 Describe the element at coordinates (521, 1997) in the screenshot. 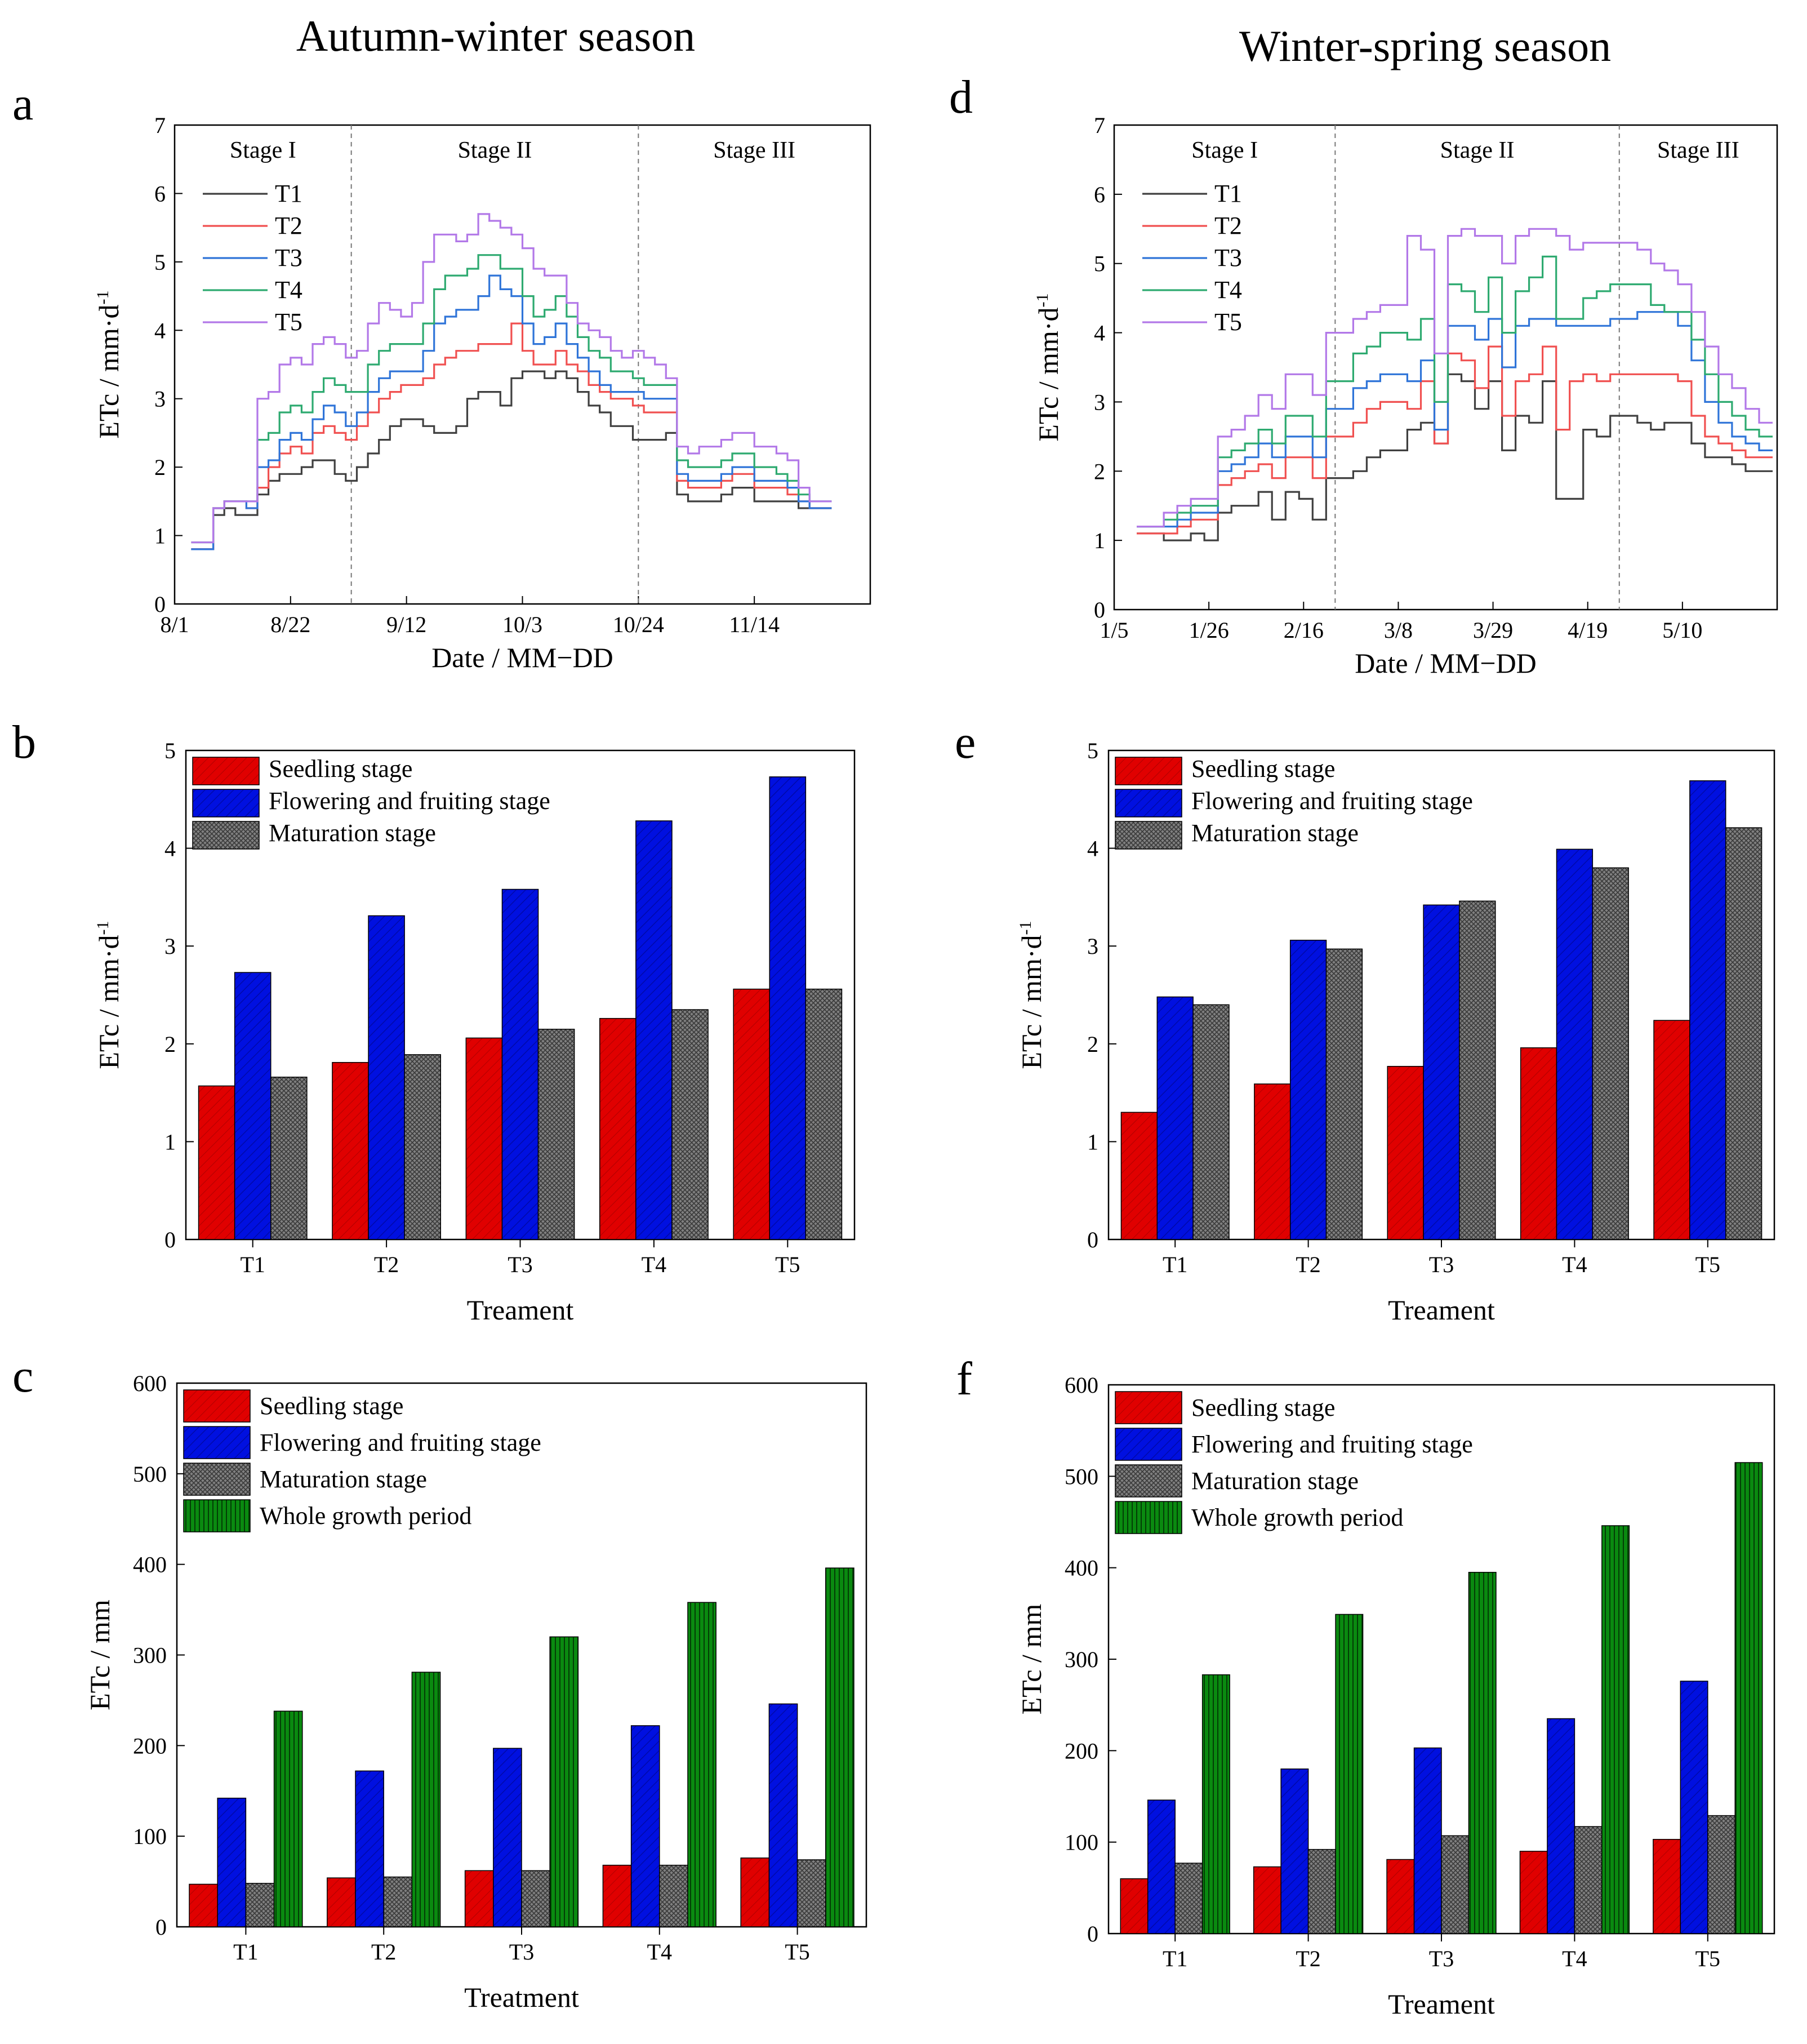

I see `x-axis-title: Treatment` at that location.